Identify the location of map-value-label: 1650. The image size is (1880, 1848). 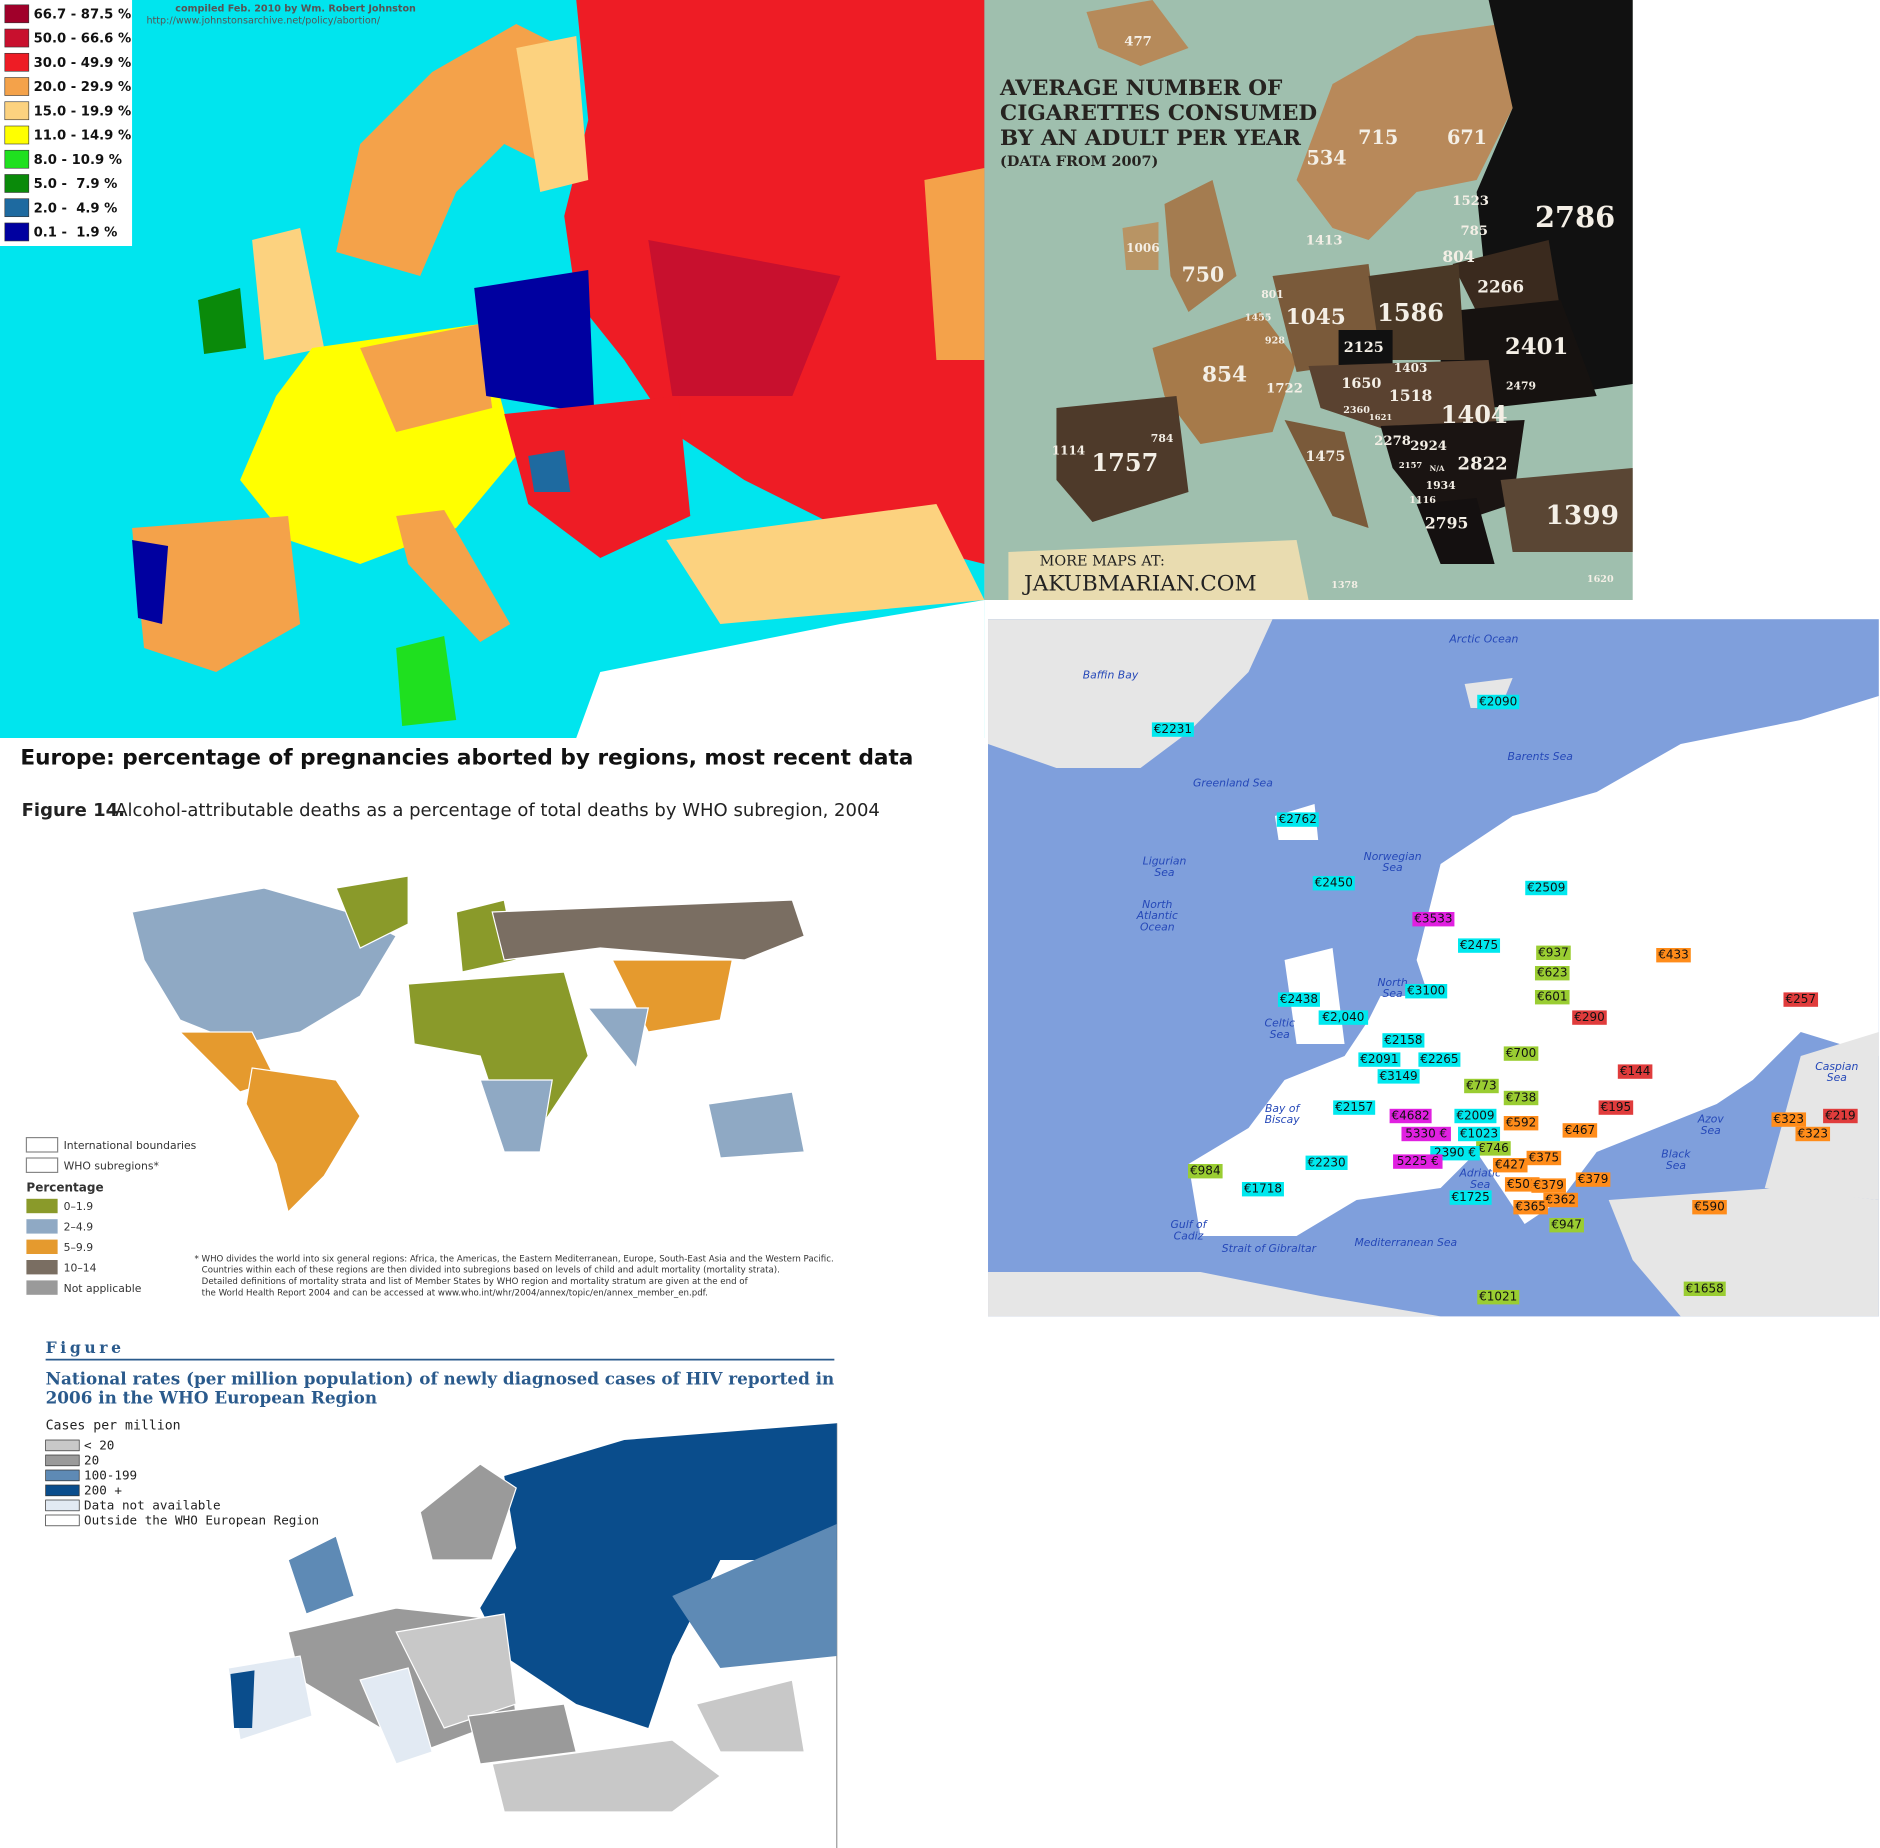
(1361, 383).